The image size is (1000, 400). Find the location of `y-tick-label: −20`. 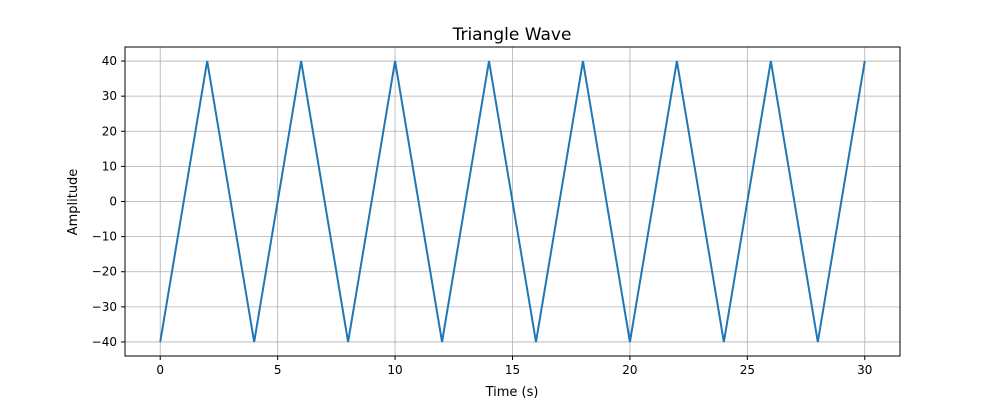

y-tick-label: −20 is located at coordinates (104, 272).